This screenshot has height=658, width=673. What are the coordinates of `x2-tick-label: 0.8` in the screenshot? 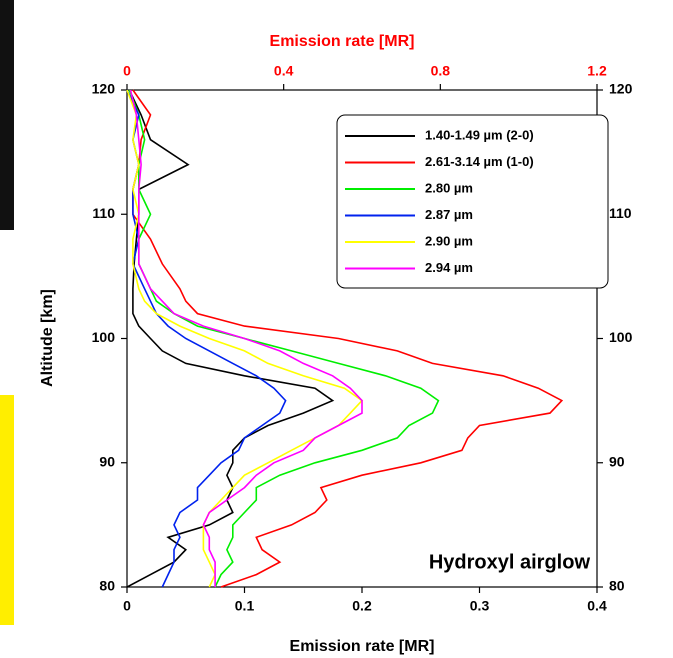 It's located at (441, 71).